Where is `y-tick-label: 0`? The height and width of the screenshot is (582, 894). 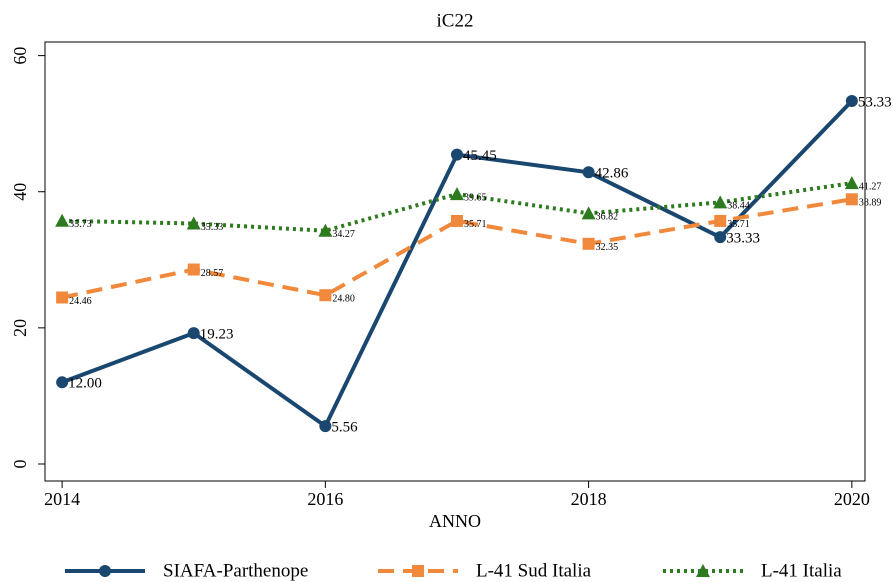 y-tick-label: 0 is located at coordinates (20, 463).